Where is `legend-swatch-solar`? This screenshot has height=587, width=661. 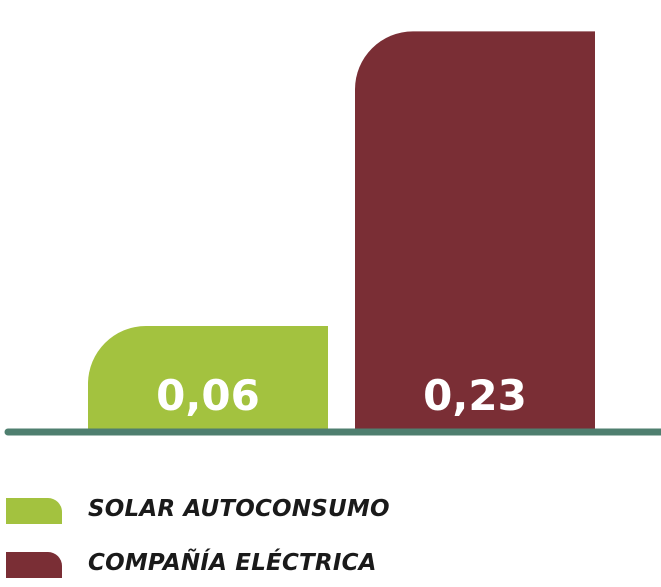 legend-swatch-solar is located at coordinates (34, 511).